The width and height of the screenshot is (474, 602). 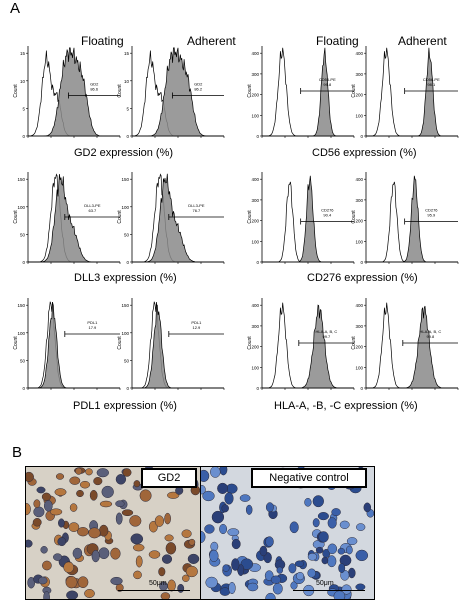 What do you see at coordinates (431, 210) in the screenshot?
I see `gate-name: CD276` at bounding box center [431, 210].